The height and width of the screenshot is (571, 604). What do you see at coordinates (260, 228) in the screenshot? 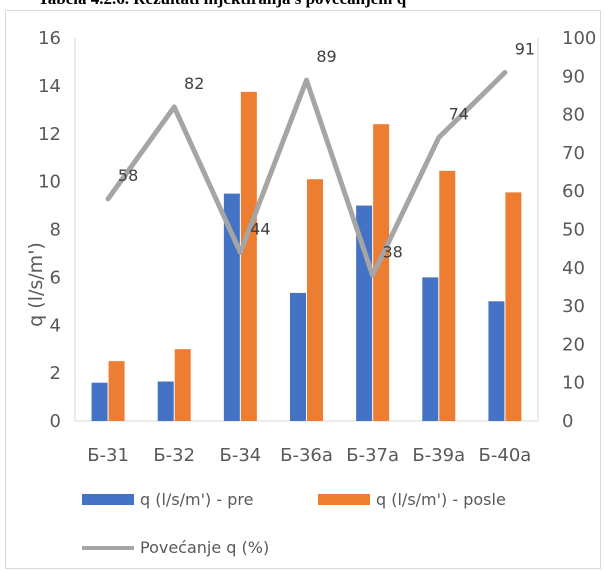
I see `data-label-increase: 44` at bounding box center [260, 228].